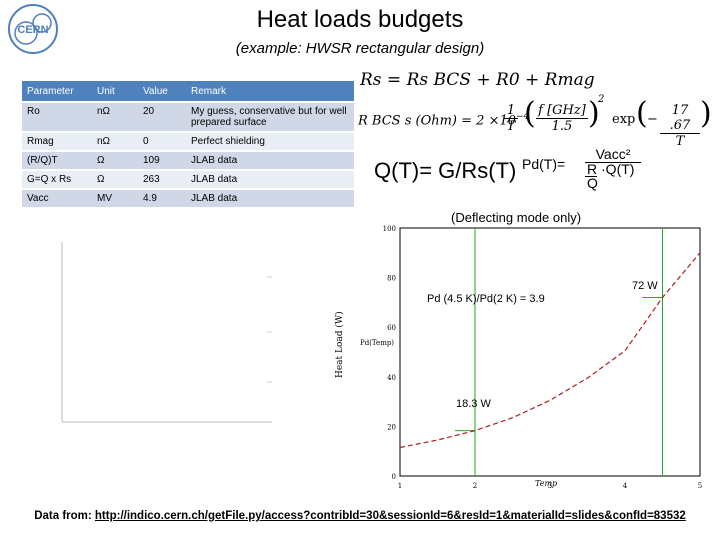  I want to click on bcs-frac-1: 1 T, so click(511, 118).